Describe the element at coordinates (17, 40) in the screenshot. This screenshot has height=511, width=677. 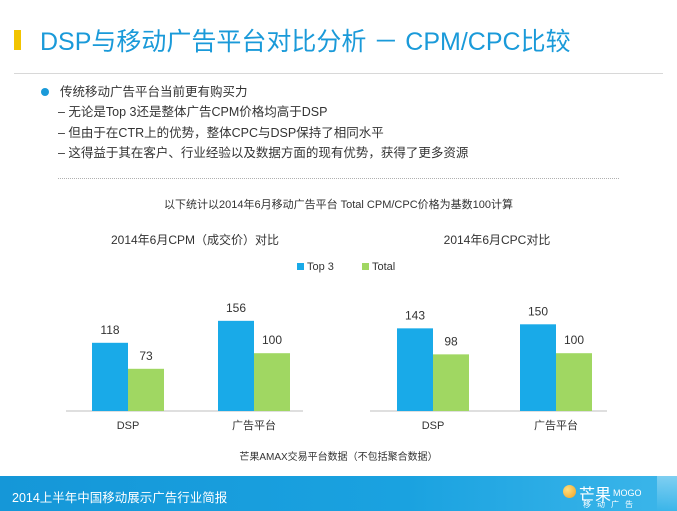
I see `title-accent-bar` at that location.